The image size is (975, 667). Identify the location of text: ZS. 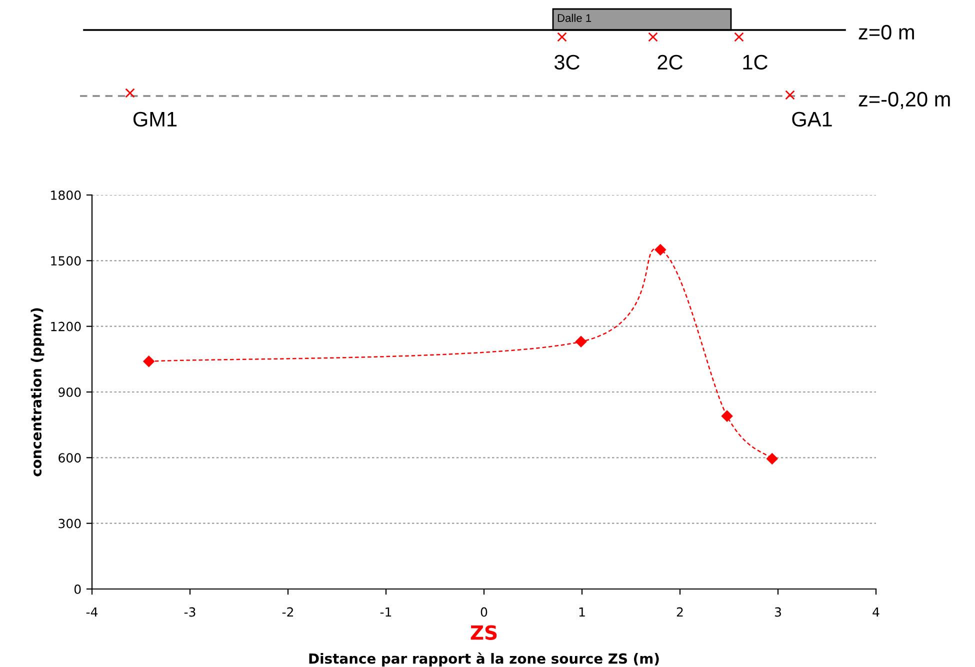
(483, 632).